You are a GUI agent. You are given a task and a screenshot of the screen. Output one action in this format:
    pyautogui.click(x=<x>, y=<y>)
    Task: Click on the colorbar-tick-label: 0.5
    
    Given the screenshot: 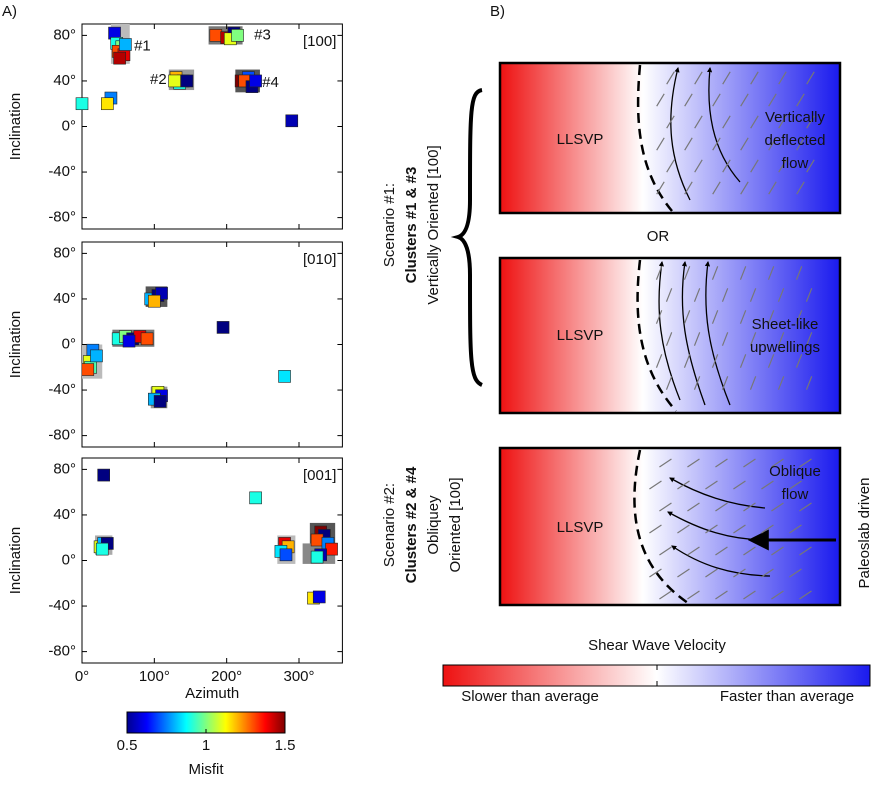 What is the action you would take?
    pyautogui.click(x=127, y=745)
    